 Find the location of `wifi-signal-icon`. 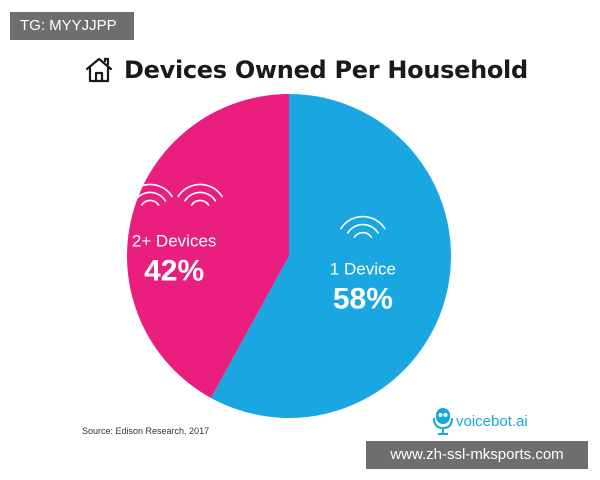

wifi-signal-icon is located at coordinates (363, 227).